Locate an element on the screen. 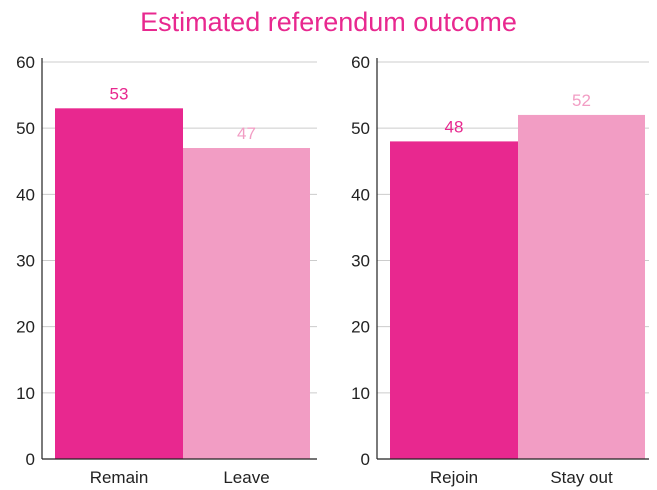  panel-1-data-label-leave: 47 is located at coordinates (246, 133).